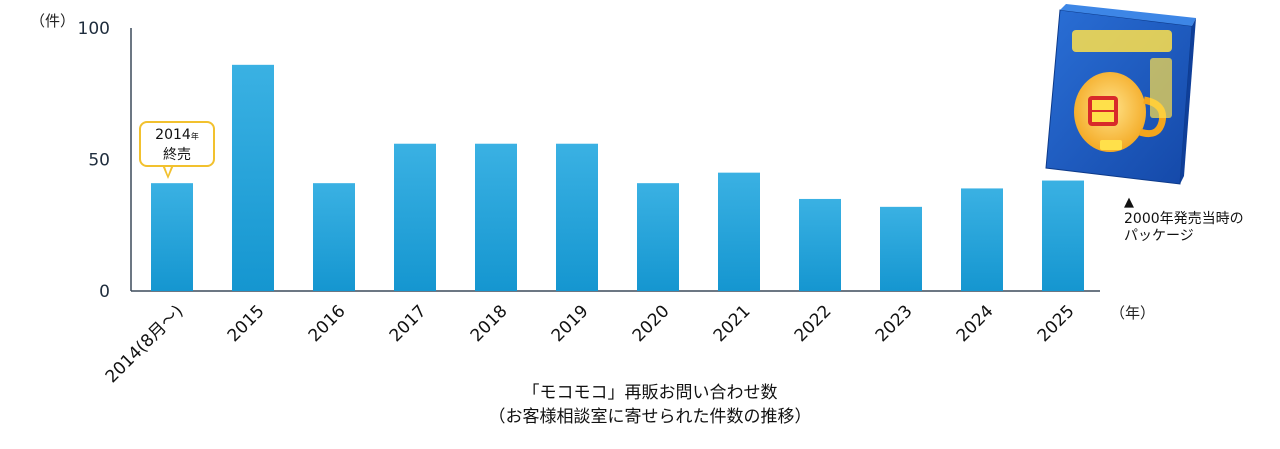  I want to click on discontinued-callout: 2014年 終売, so click(177, 144).